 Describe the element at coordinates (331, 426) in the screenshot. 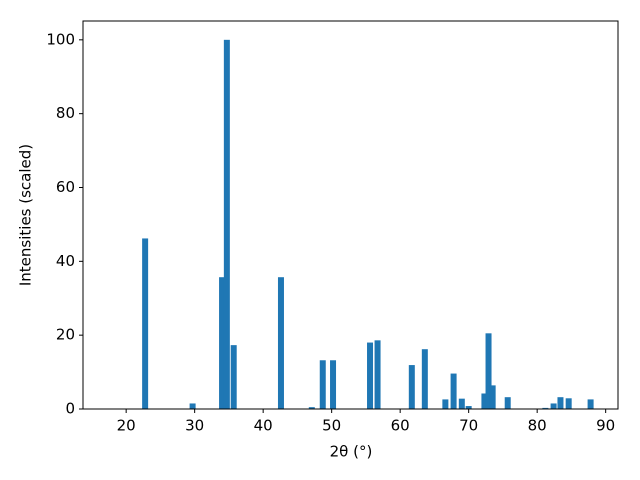

I see `x-tick-label: 50` at that location.